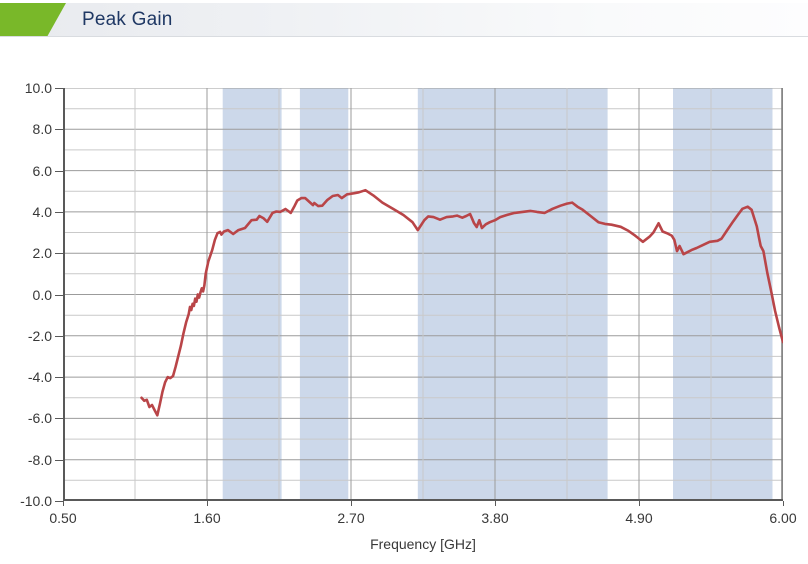  Describe the element at coordinates (42, 294) in the screenshot. I see `y-tick-label: 0.0` at that location.